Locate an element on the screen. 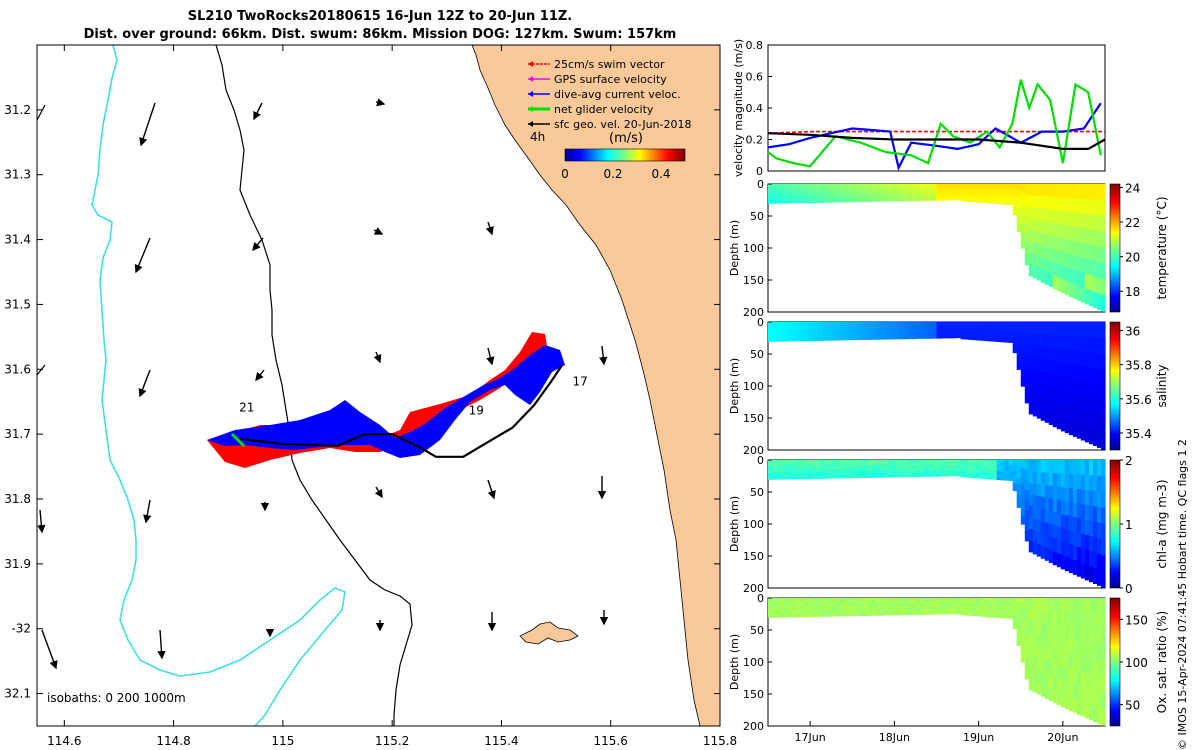  section-y-tick-label: 150 is located at coordinates (753, 556).